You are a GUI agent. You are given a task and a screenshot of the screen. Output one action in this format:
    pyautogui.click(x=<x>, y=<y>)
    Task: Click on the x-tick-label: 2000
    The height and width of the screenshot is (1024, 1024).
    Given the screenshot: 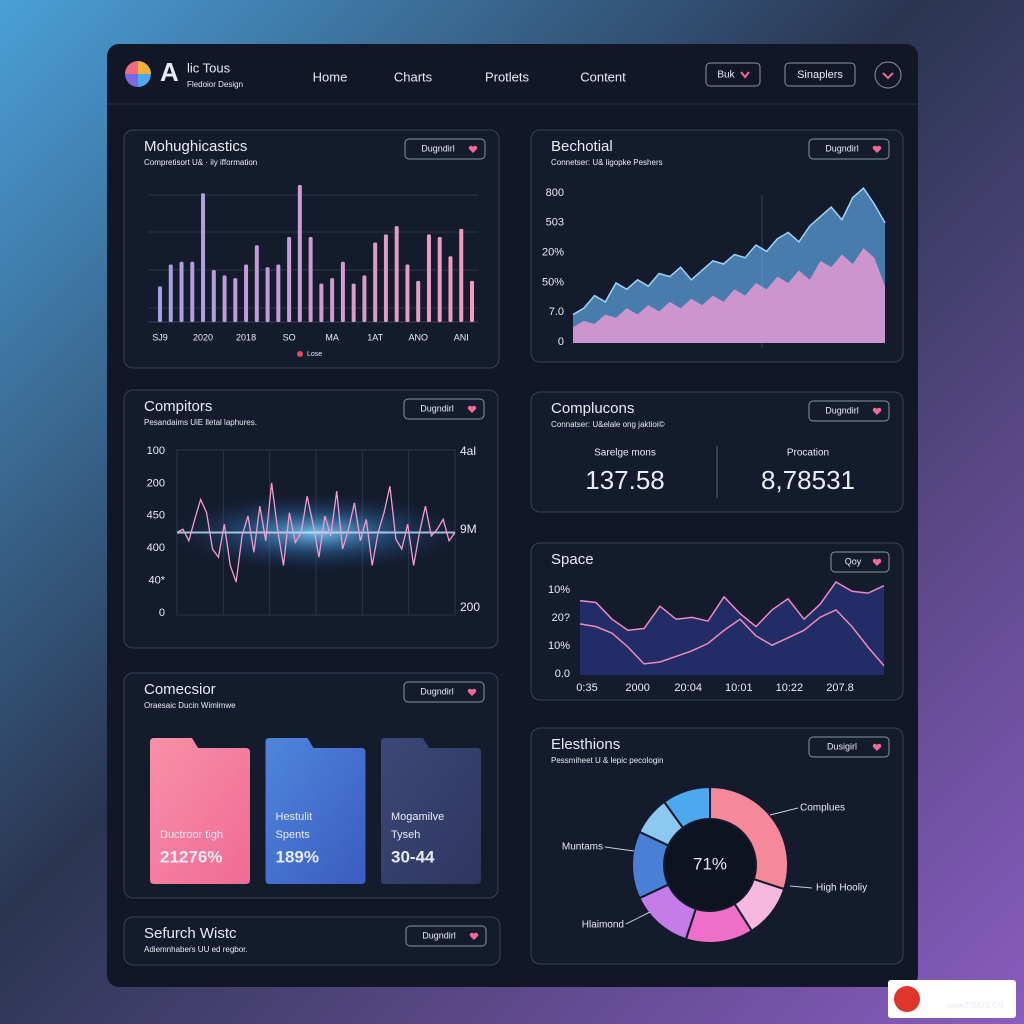 What is the action you would take?
    pyautogui.click(x=637, y=688)
    